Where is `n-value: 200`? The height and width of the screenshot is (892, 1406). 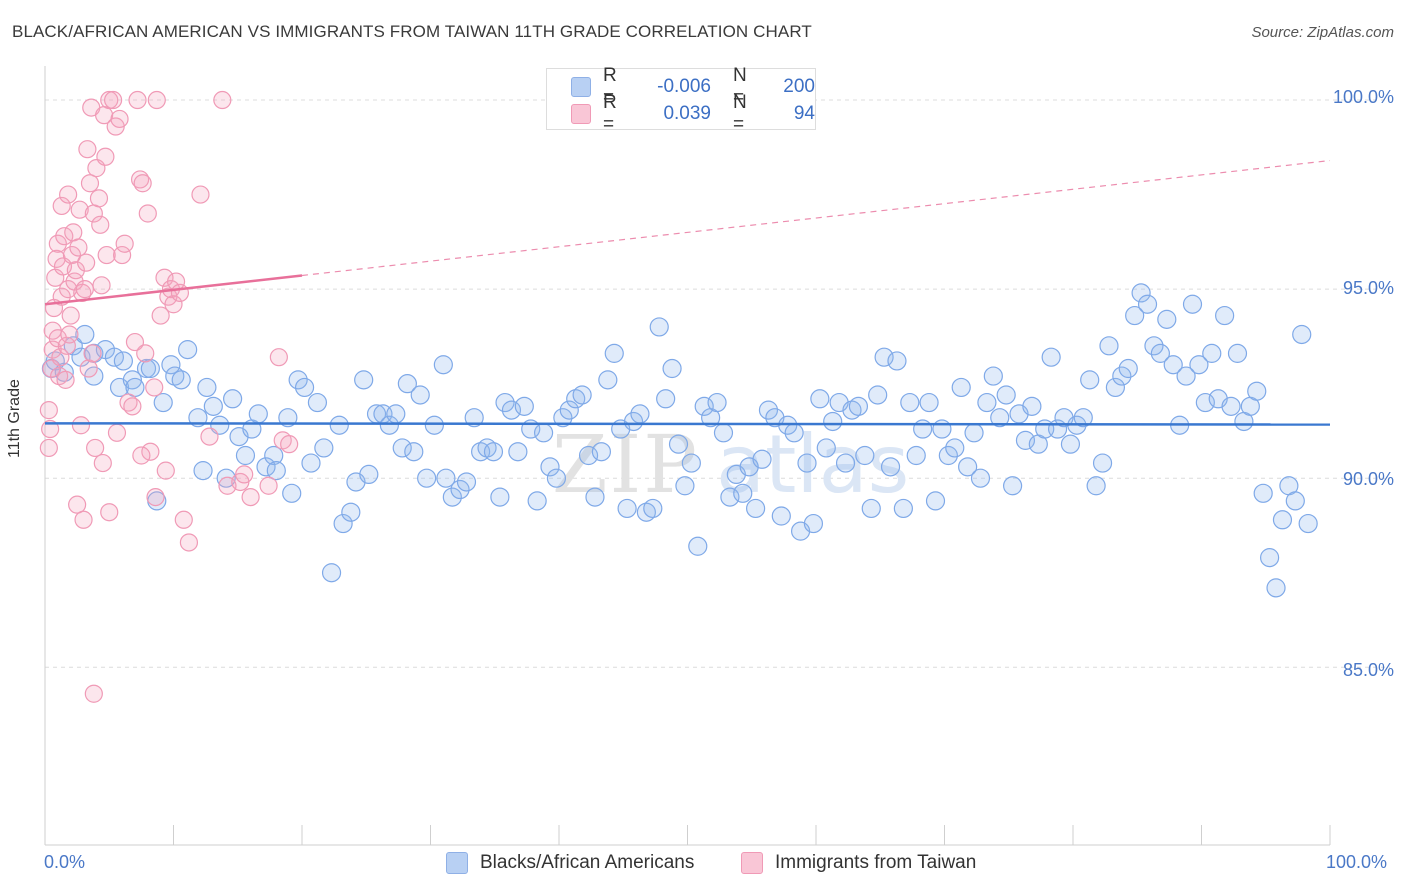 n-value: 200 is located at coordinates (799, 86).